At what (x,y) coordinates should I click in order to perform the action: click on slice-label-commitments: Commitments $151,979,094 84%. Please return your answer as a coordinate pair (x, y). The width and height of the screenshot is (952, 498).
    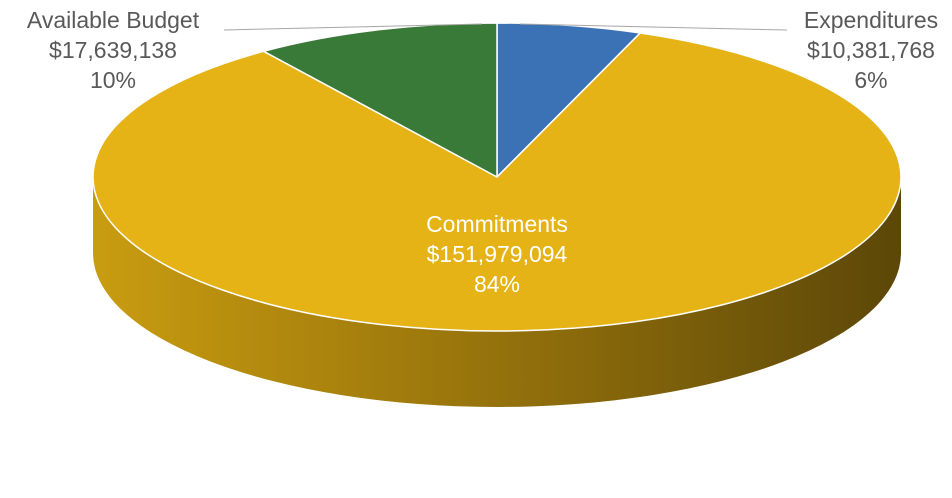
    Looking at the image, I should click on (497, 254).